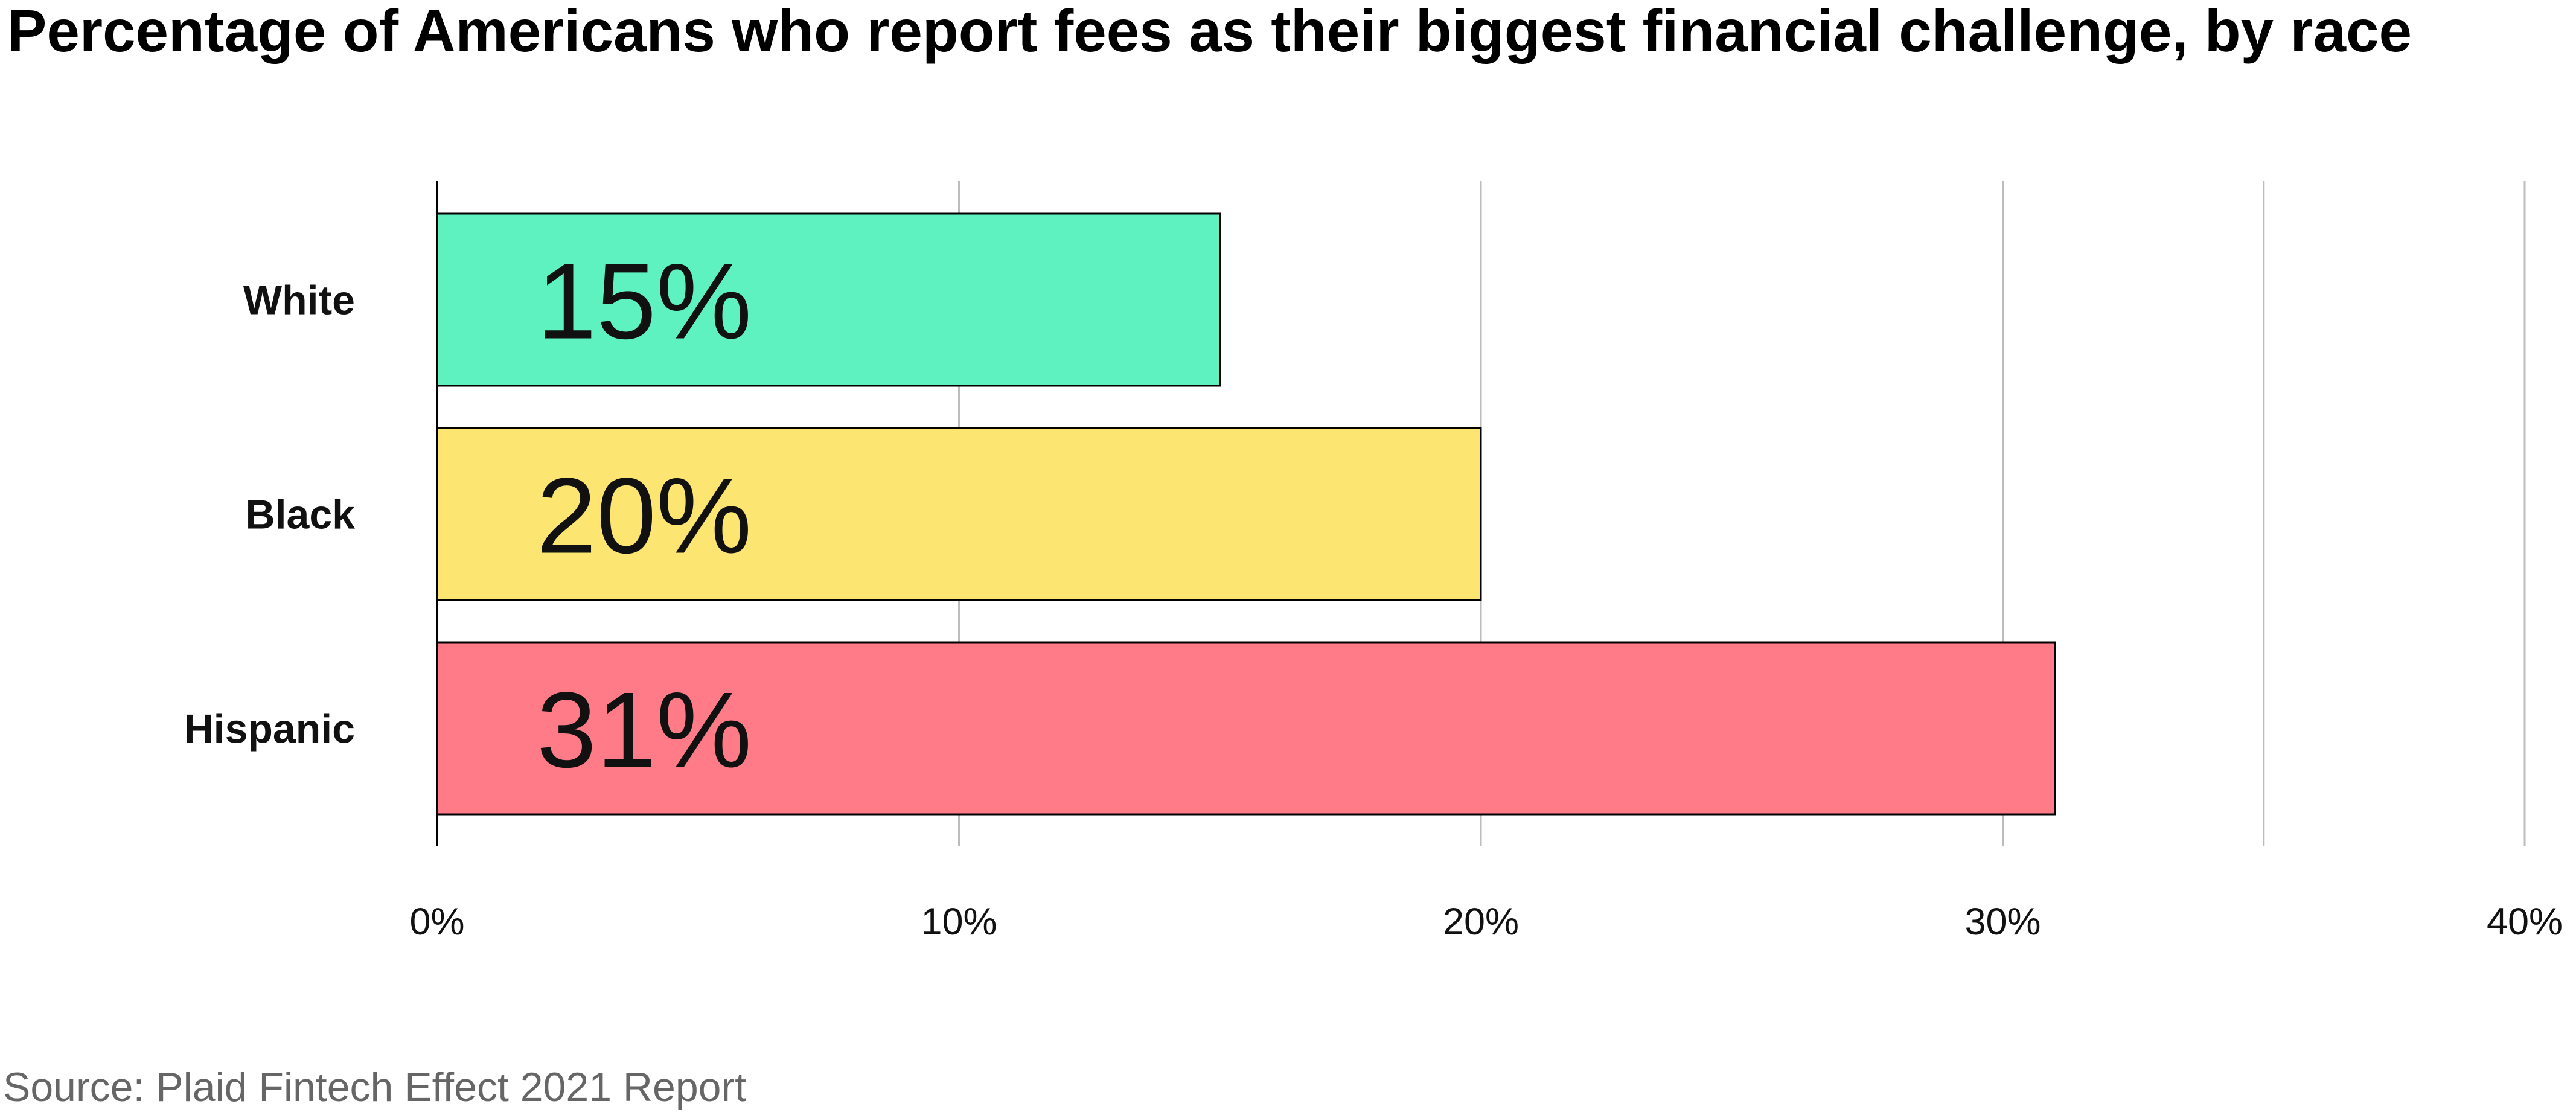  What do you see at coordinates (1481, 922) in the screenshot?
I see `tick-label: 20%` at bounding box center [1481, 922].